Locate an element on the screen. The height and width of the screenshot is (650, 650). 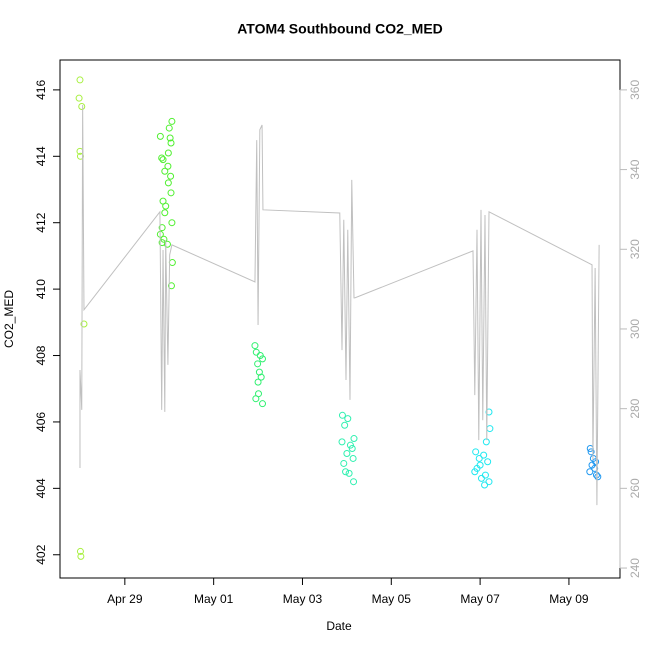
x-tick-label: May 07 is located at coordinates (480, 599).